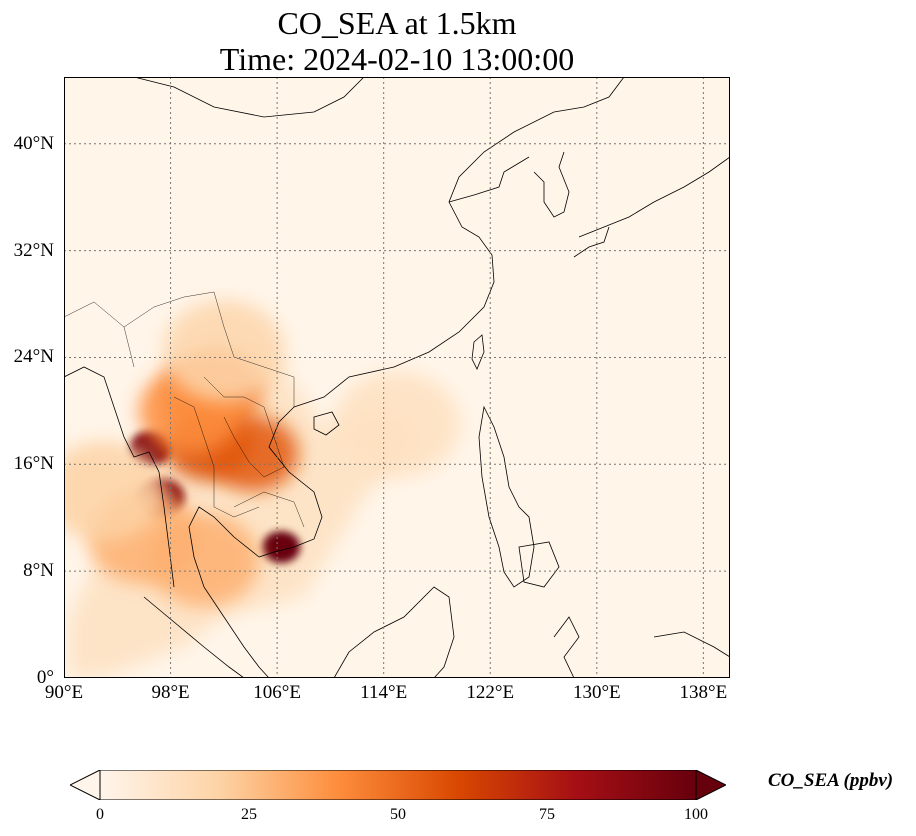 The height and width of the screenshot is (836, 916). I want to click on taiwan-coast, so click(478, 352).